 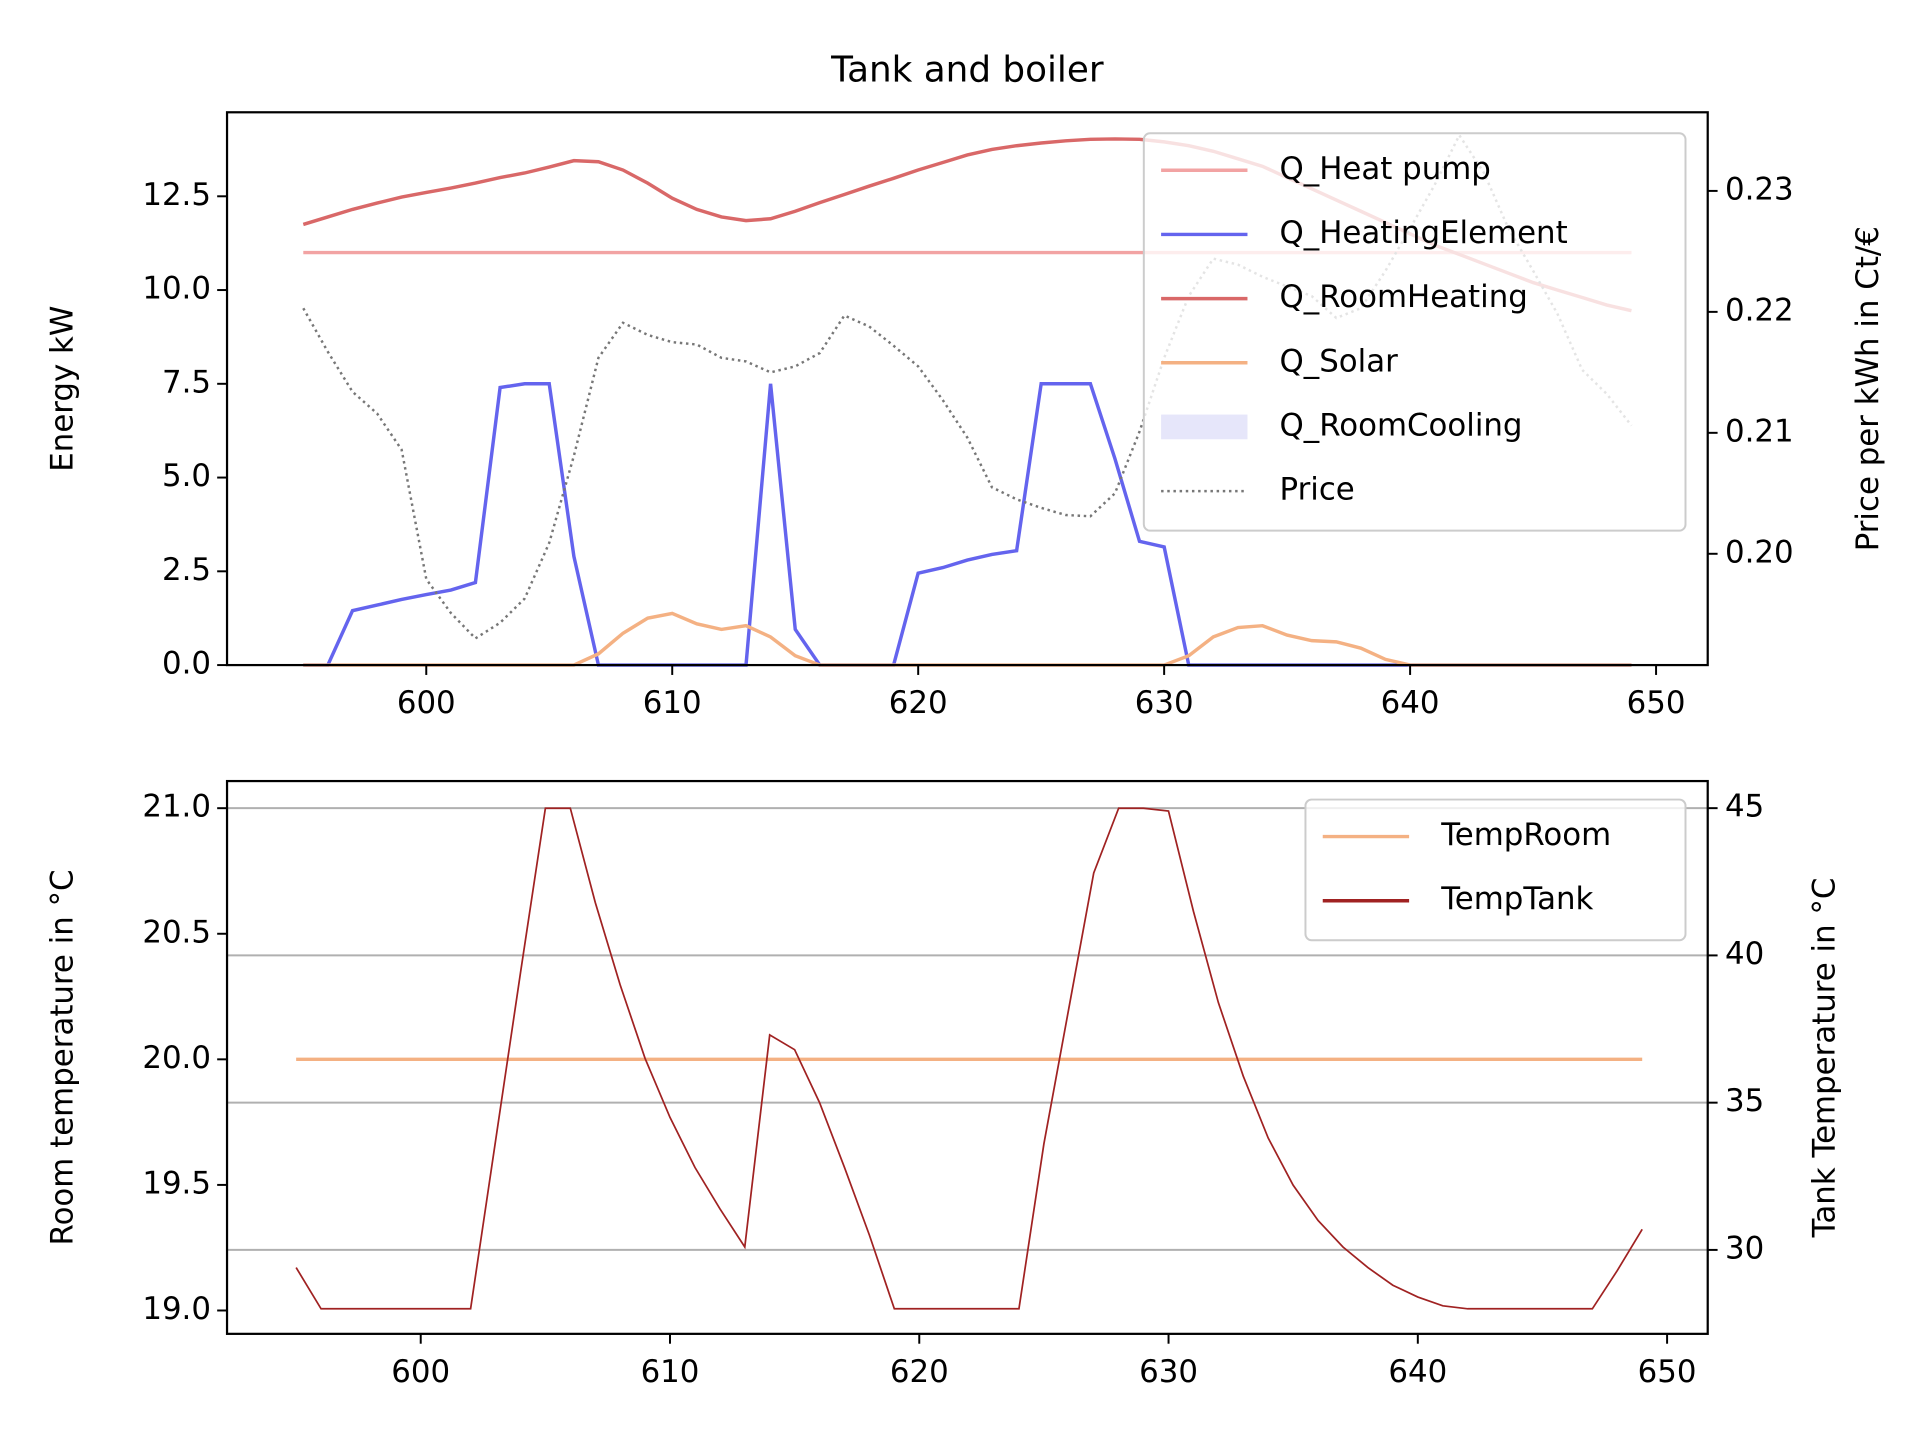 What do you see at coordinates (1385, 169) in the screenshot?
I see `legend-label: Q_Heat pump` at bounding box center [1385, 169].